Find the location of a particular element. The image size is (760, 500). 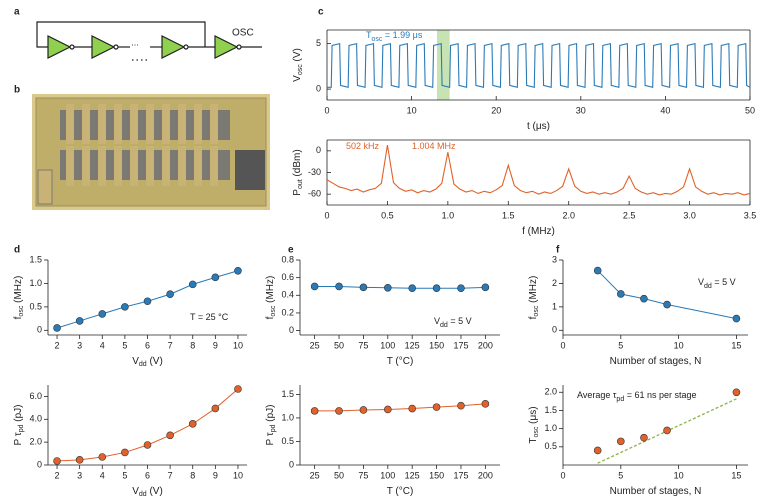

y-axis-label: fosc (MHz) is located at coordinates (534, 298).